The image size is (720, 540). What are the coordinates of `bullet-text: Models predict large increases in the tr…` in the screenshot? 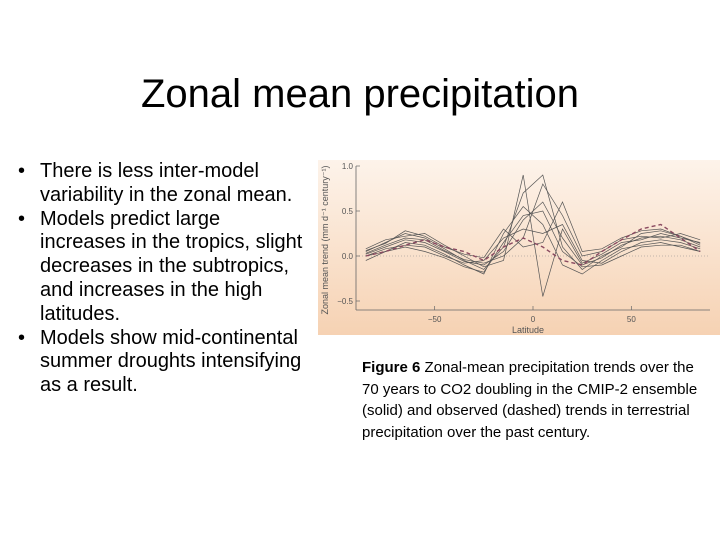 It's located at (171, 266).